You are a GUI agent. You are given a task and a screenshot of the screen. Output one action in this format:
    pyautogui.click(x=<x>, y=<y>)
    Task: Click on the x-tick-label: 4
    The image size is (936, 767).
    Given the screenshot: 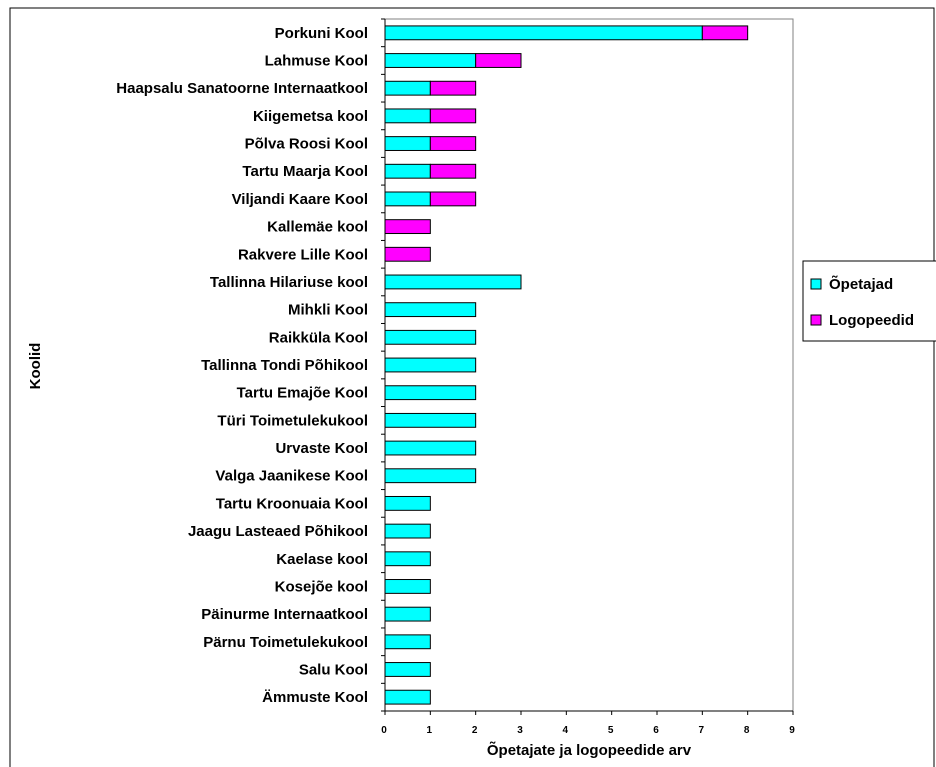 What is the action you would take?
    pyautogui.click(x=566, y=730)
    